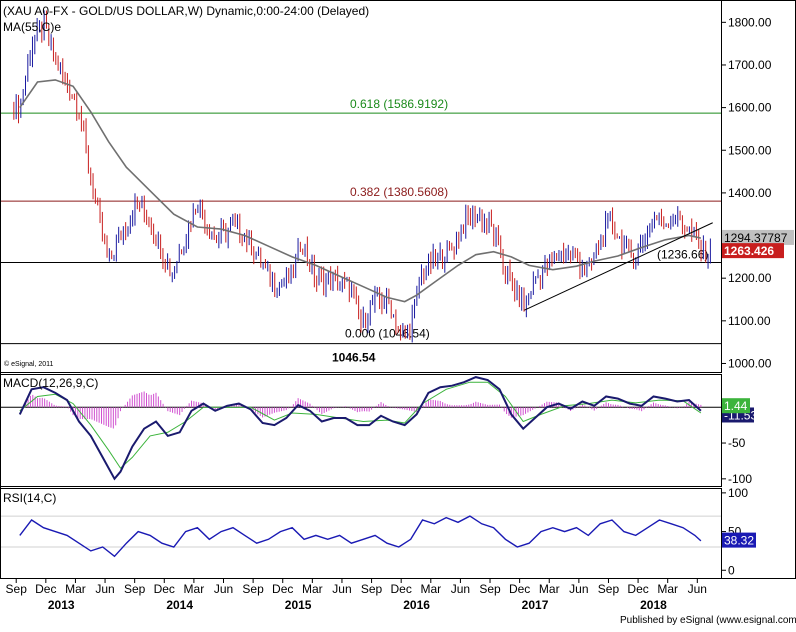 The image size is (796, 632). I want to click on year-label: 2015, so click(298, 605).